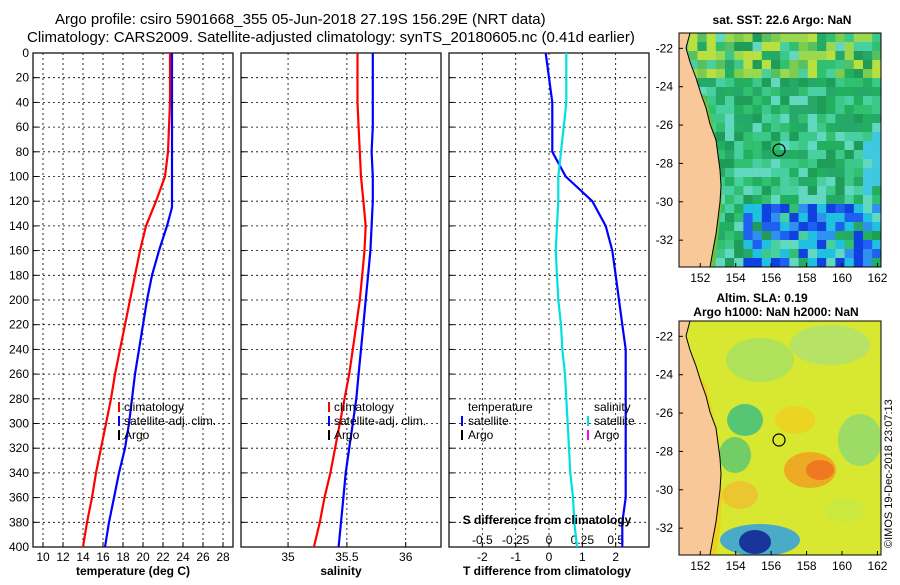 The image size is (900, 585). Describe the element at coordinates (482, 557) in the screenshot. I see `x-tick-label: -2` at that location.